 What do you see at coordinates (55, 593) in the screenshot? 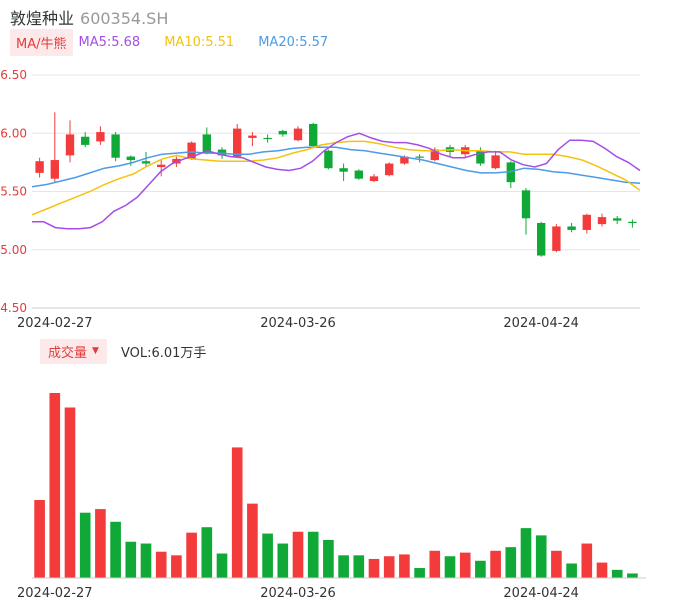
I see `volume-date-tick-label: 2024-02-27` at bounding box center [55, 593].